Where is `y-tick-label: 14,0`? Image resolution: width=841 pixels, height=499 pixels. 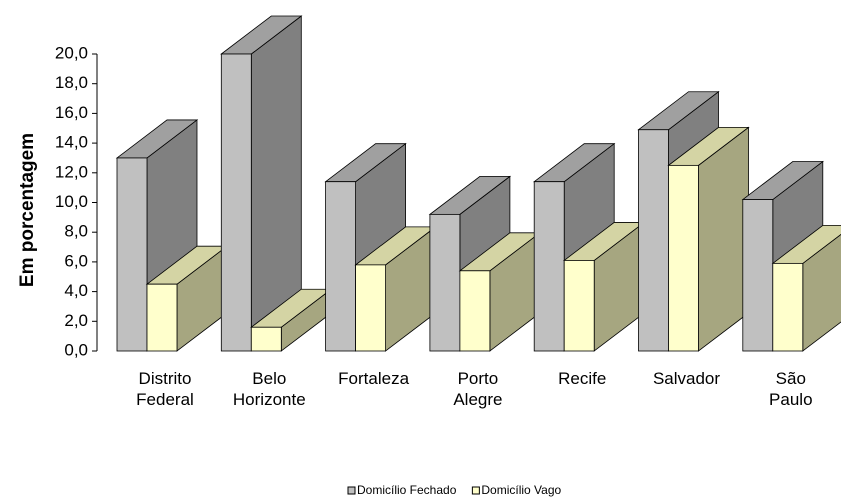 y-tick-label: 14,0 is located at coordinates (71, 142).